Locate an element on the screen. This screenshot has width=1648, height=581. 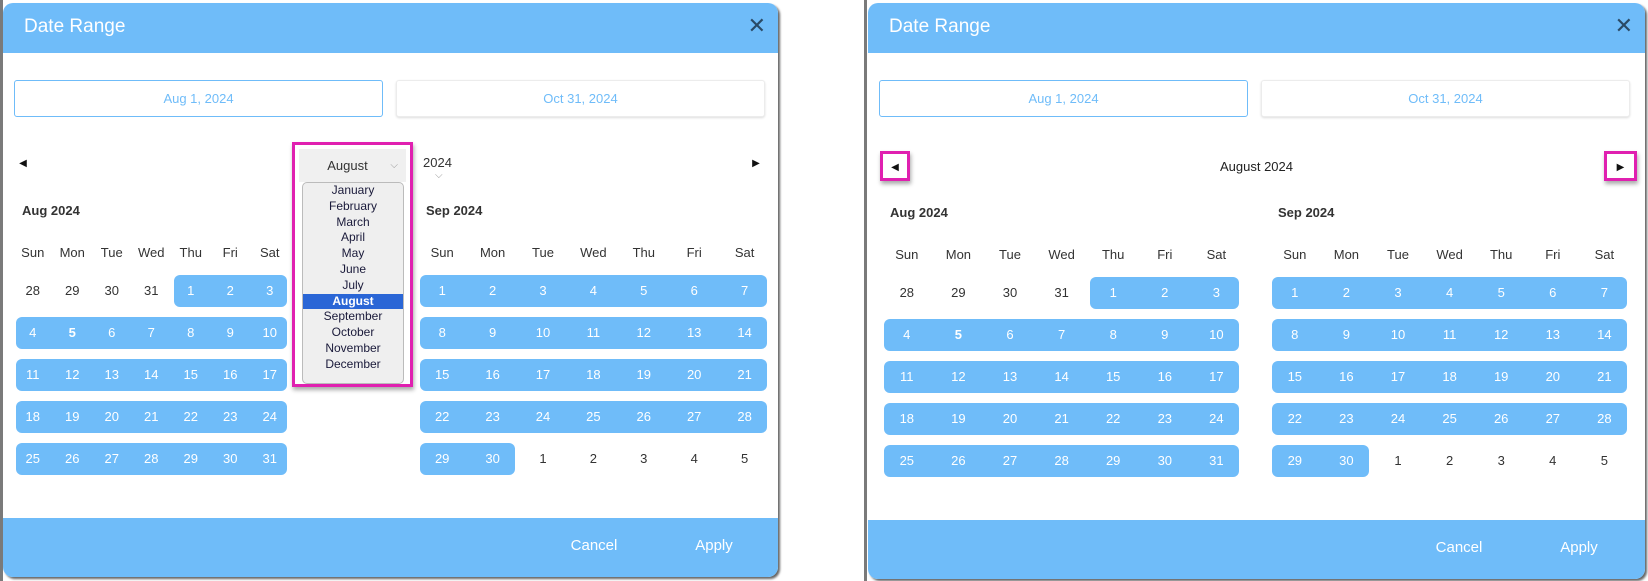
calendar-day: 29 is located at coordinates (190, 458).